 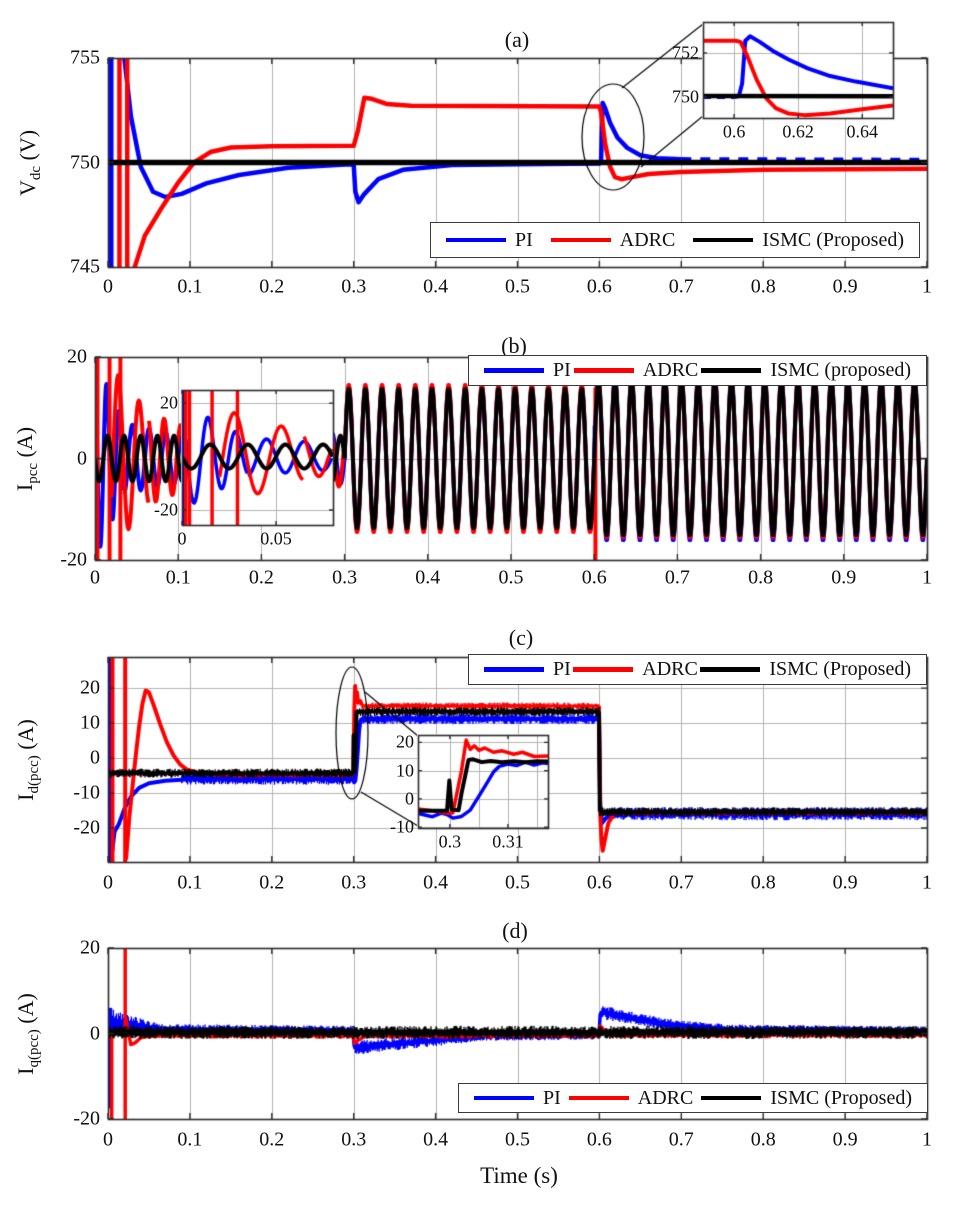 I want to click on subplot-b-title: (b), so click(x=514, y=345).